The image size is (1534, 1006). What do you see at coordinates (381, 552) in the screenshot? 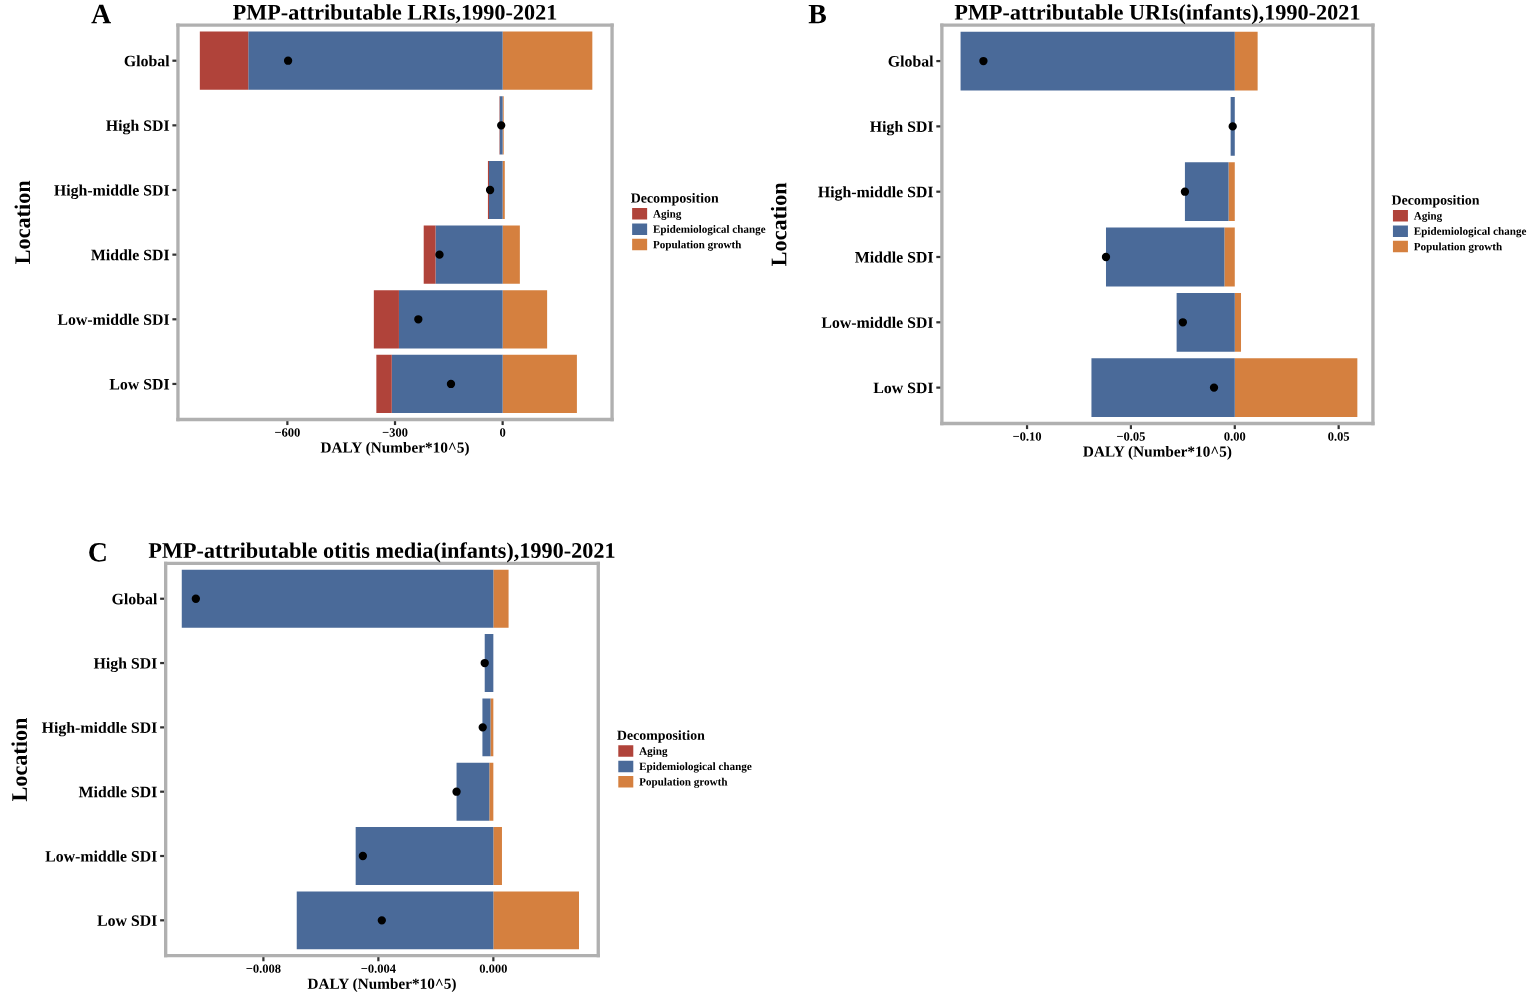
I see `chart-title: PMP-attributable otitis media(infants),1990-2021` at bounding box center [381, 552].